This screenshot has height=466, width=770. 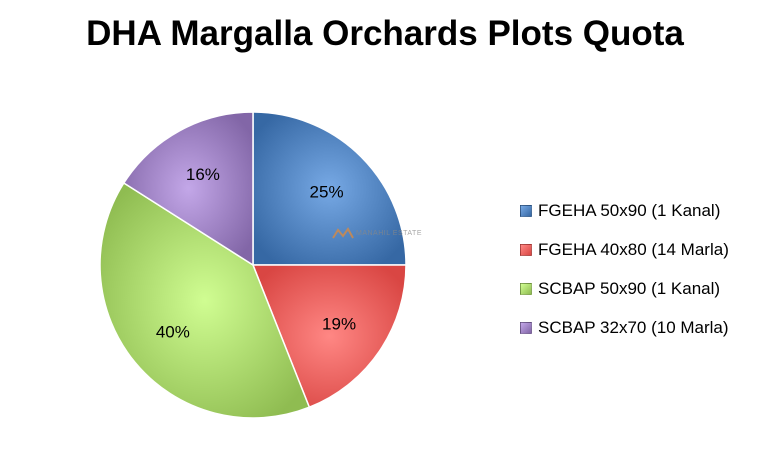 I want to click on legend-item-scbap-50x90-1-kanal: SCBAP 50x90 (1 Kanal), so click(x=624, y=288).